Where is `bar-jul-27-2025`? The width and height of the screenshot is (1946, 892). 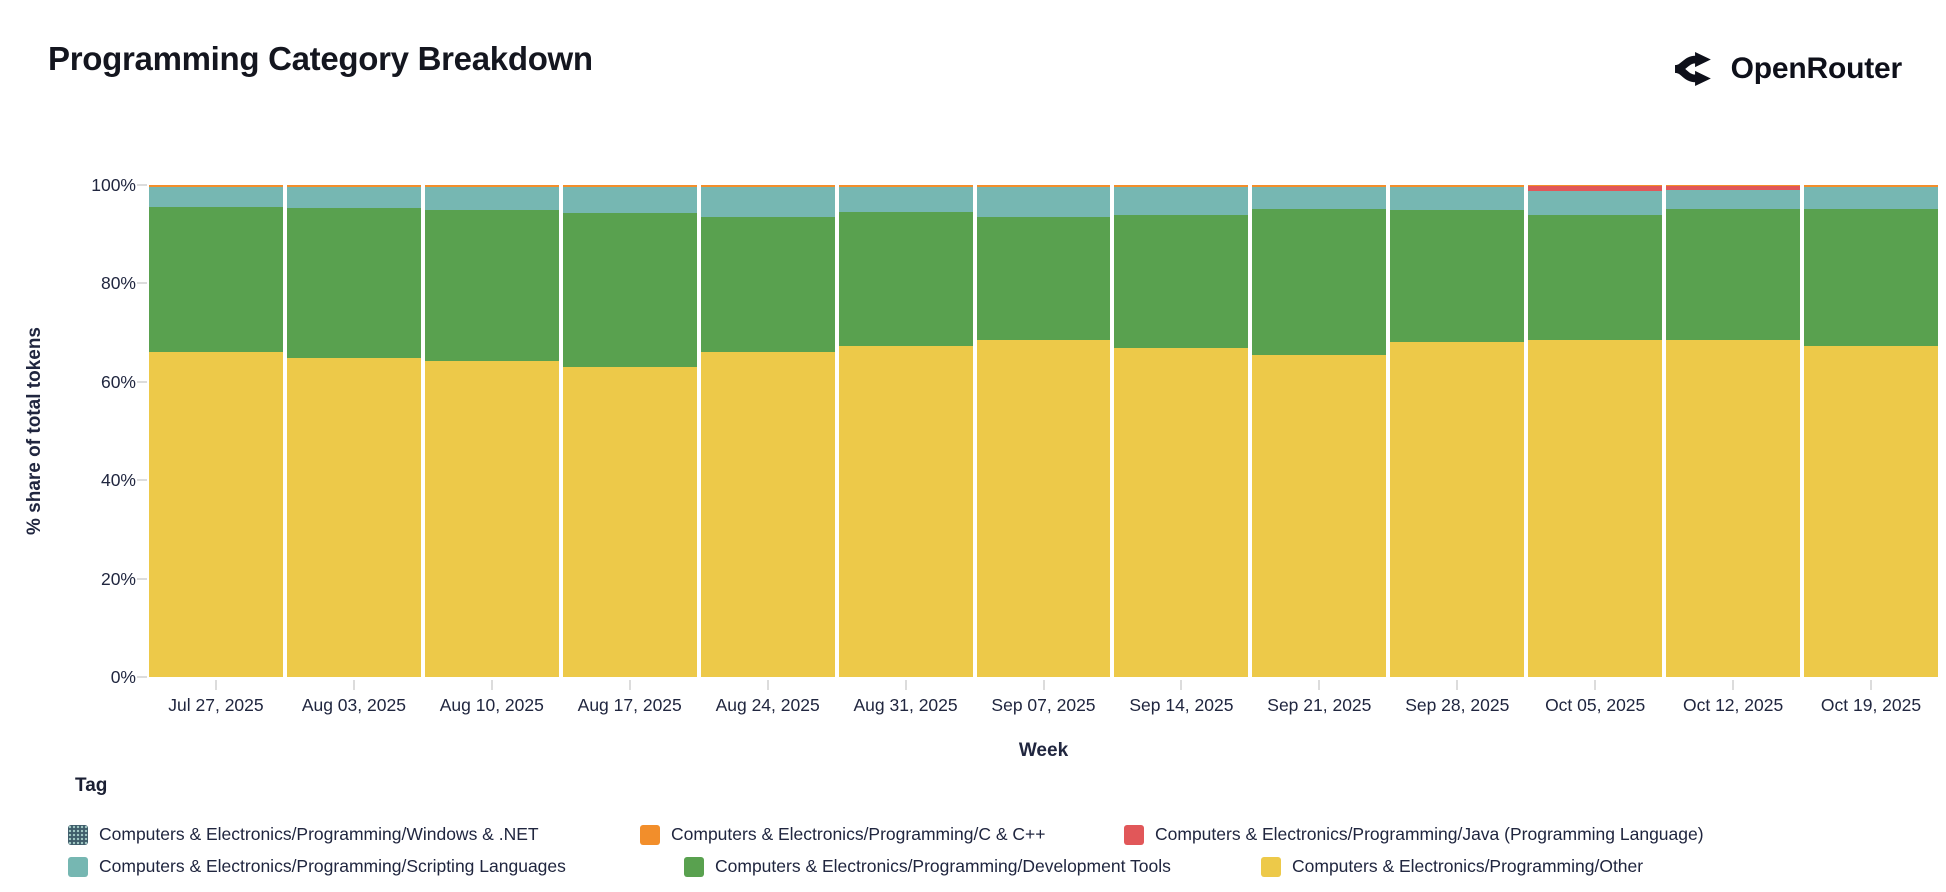 bar-jul-27-2025 is located at coordinates (216, 431).